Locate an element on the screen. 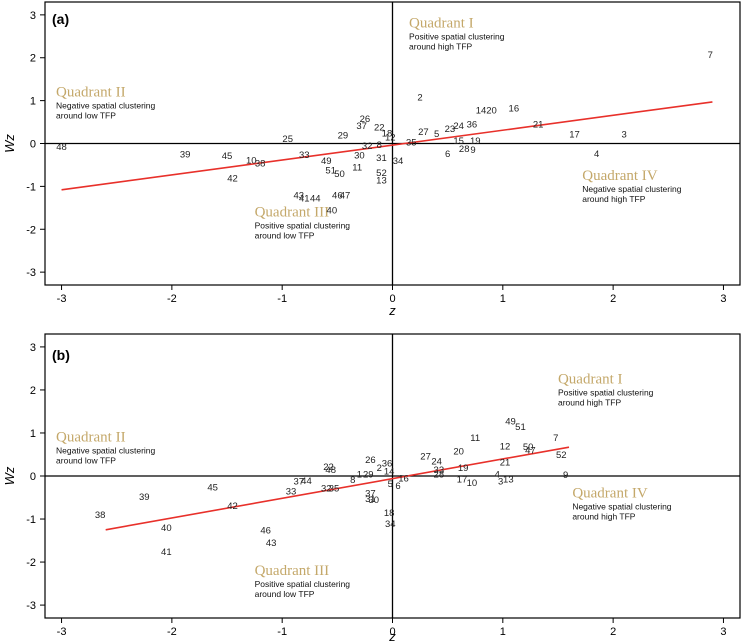 The image size is (745, 642). pa-point-label: 6 is located at coordinates (447, 154).